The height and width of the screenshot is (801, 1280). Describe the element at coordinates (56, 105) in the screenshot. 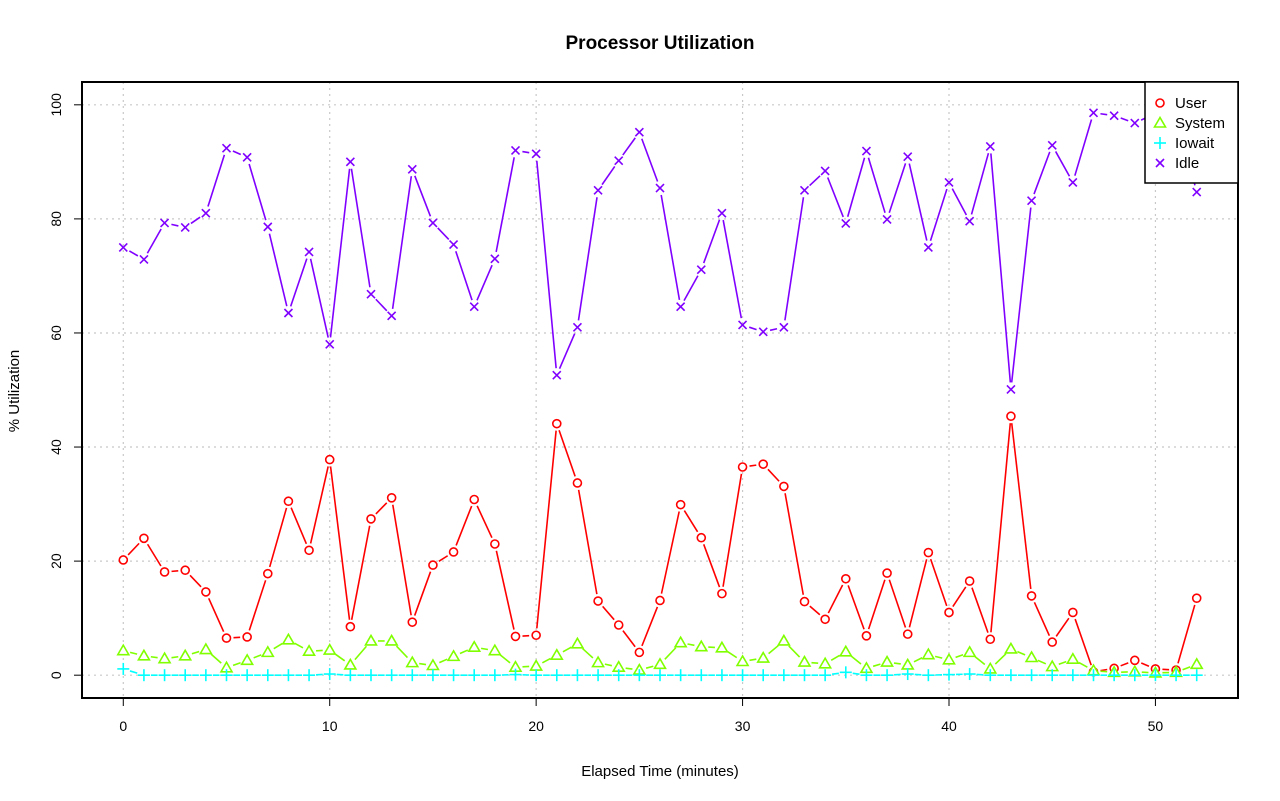

I see `y-tick-label: 100` at that location.